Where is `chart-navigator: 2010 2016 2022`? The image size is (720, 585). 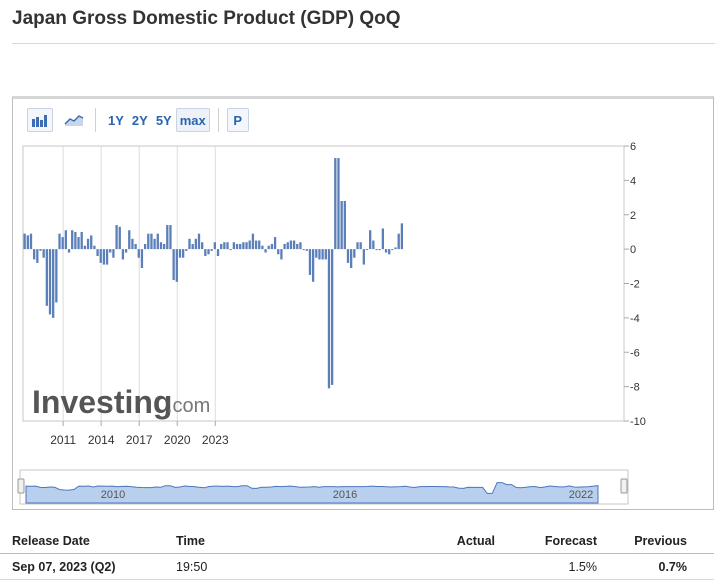
chart-navigator: 2010 2016 2022 is located at coordinates (323, 487).